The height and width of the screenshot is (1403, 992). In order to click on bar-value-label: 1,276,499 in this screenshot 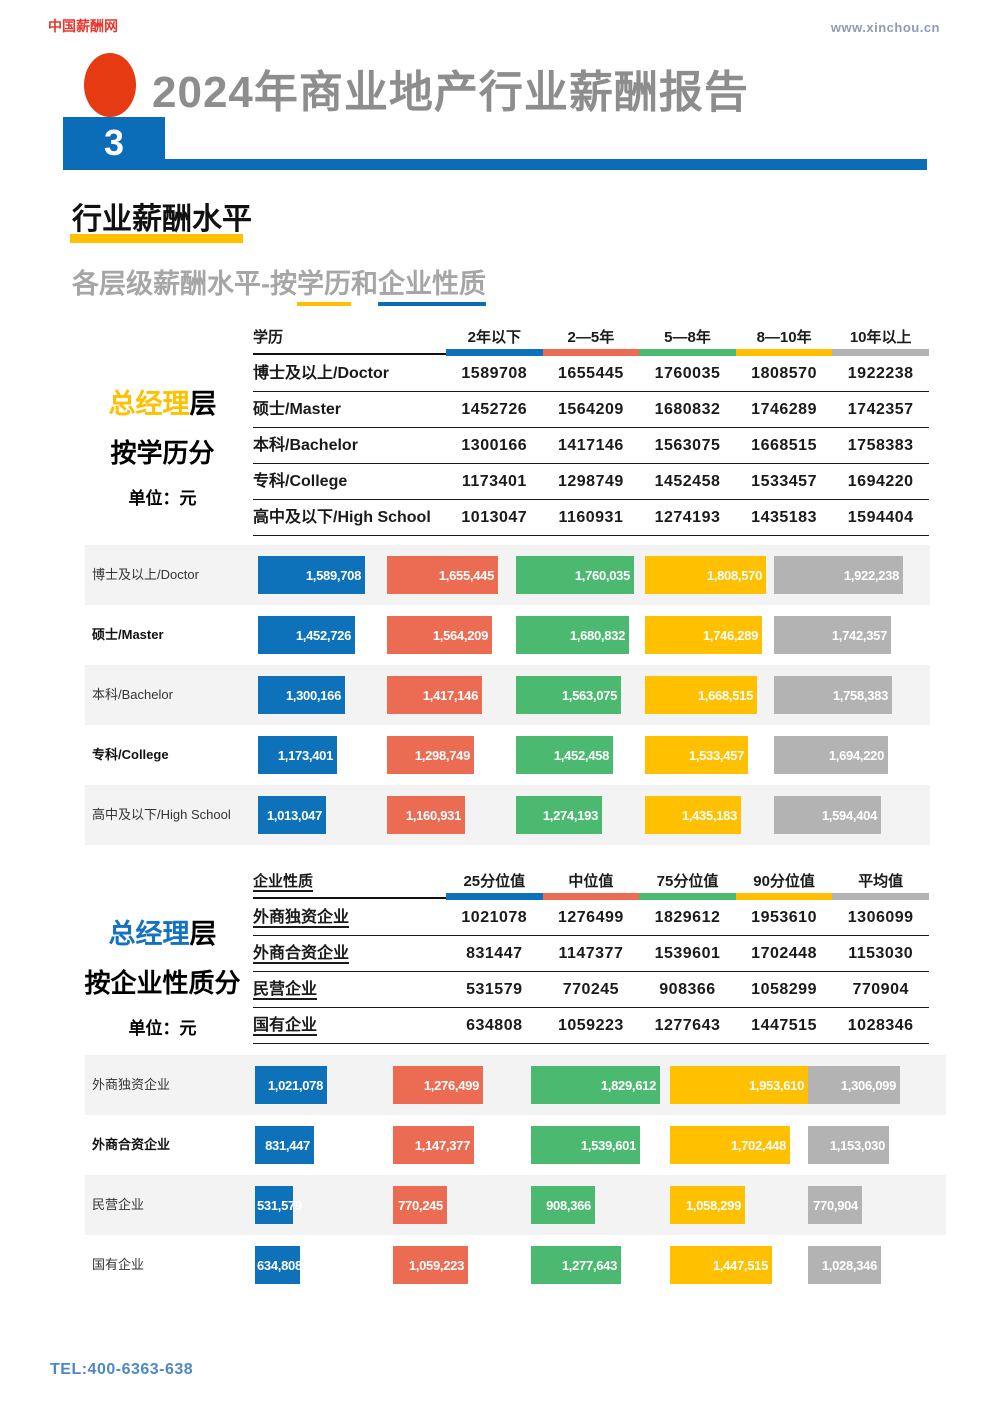, I will do `click(451, 1085)`.